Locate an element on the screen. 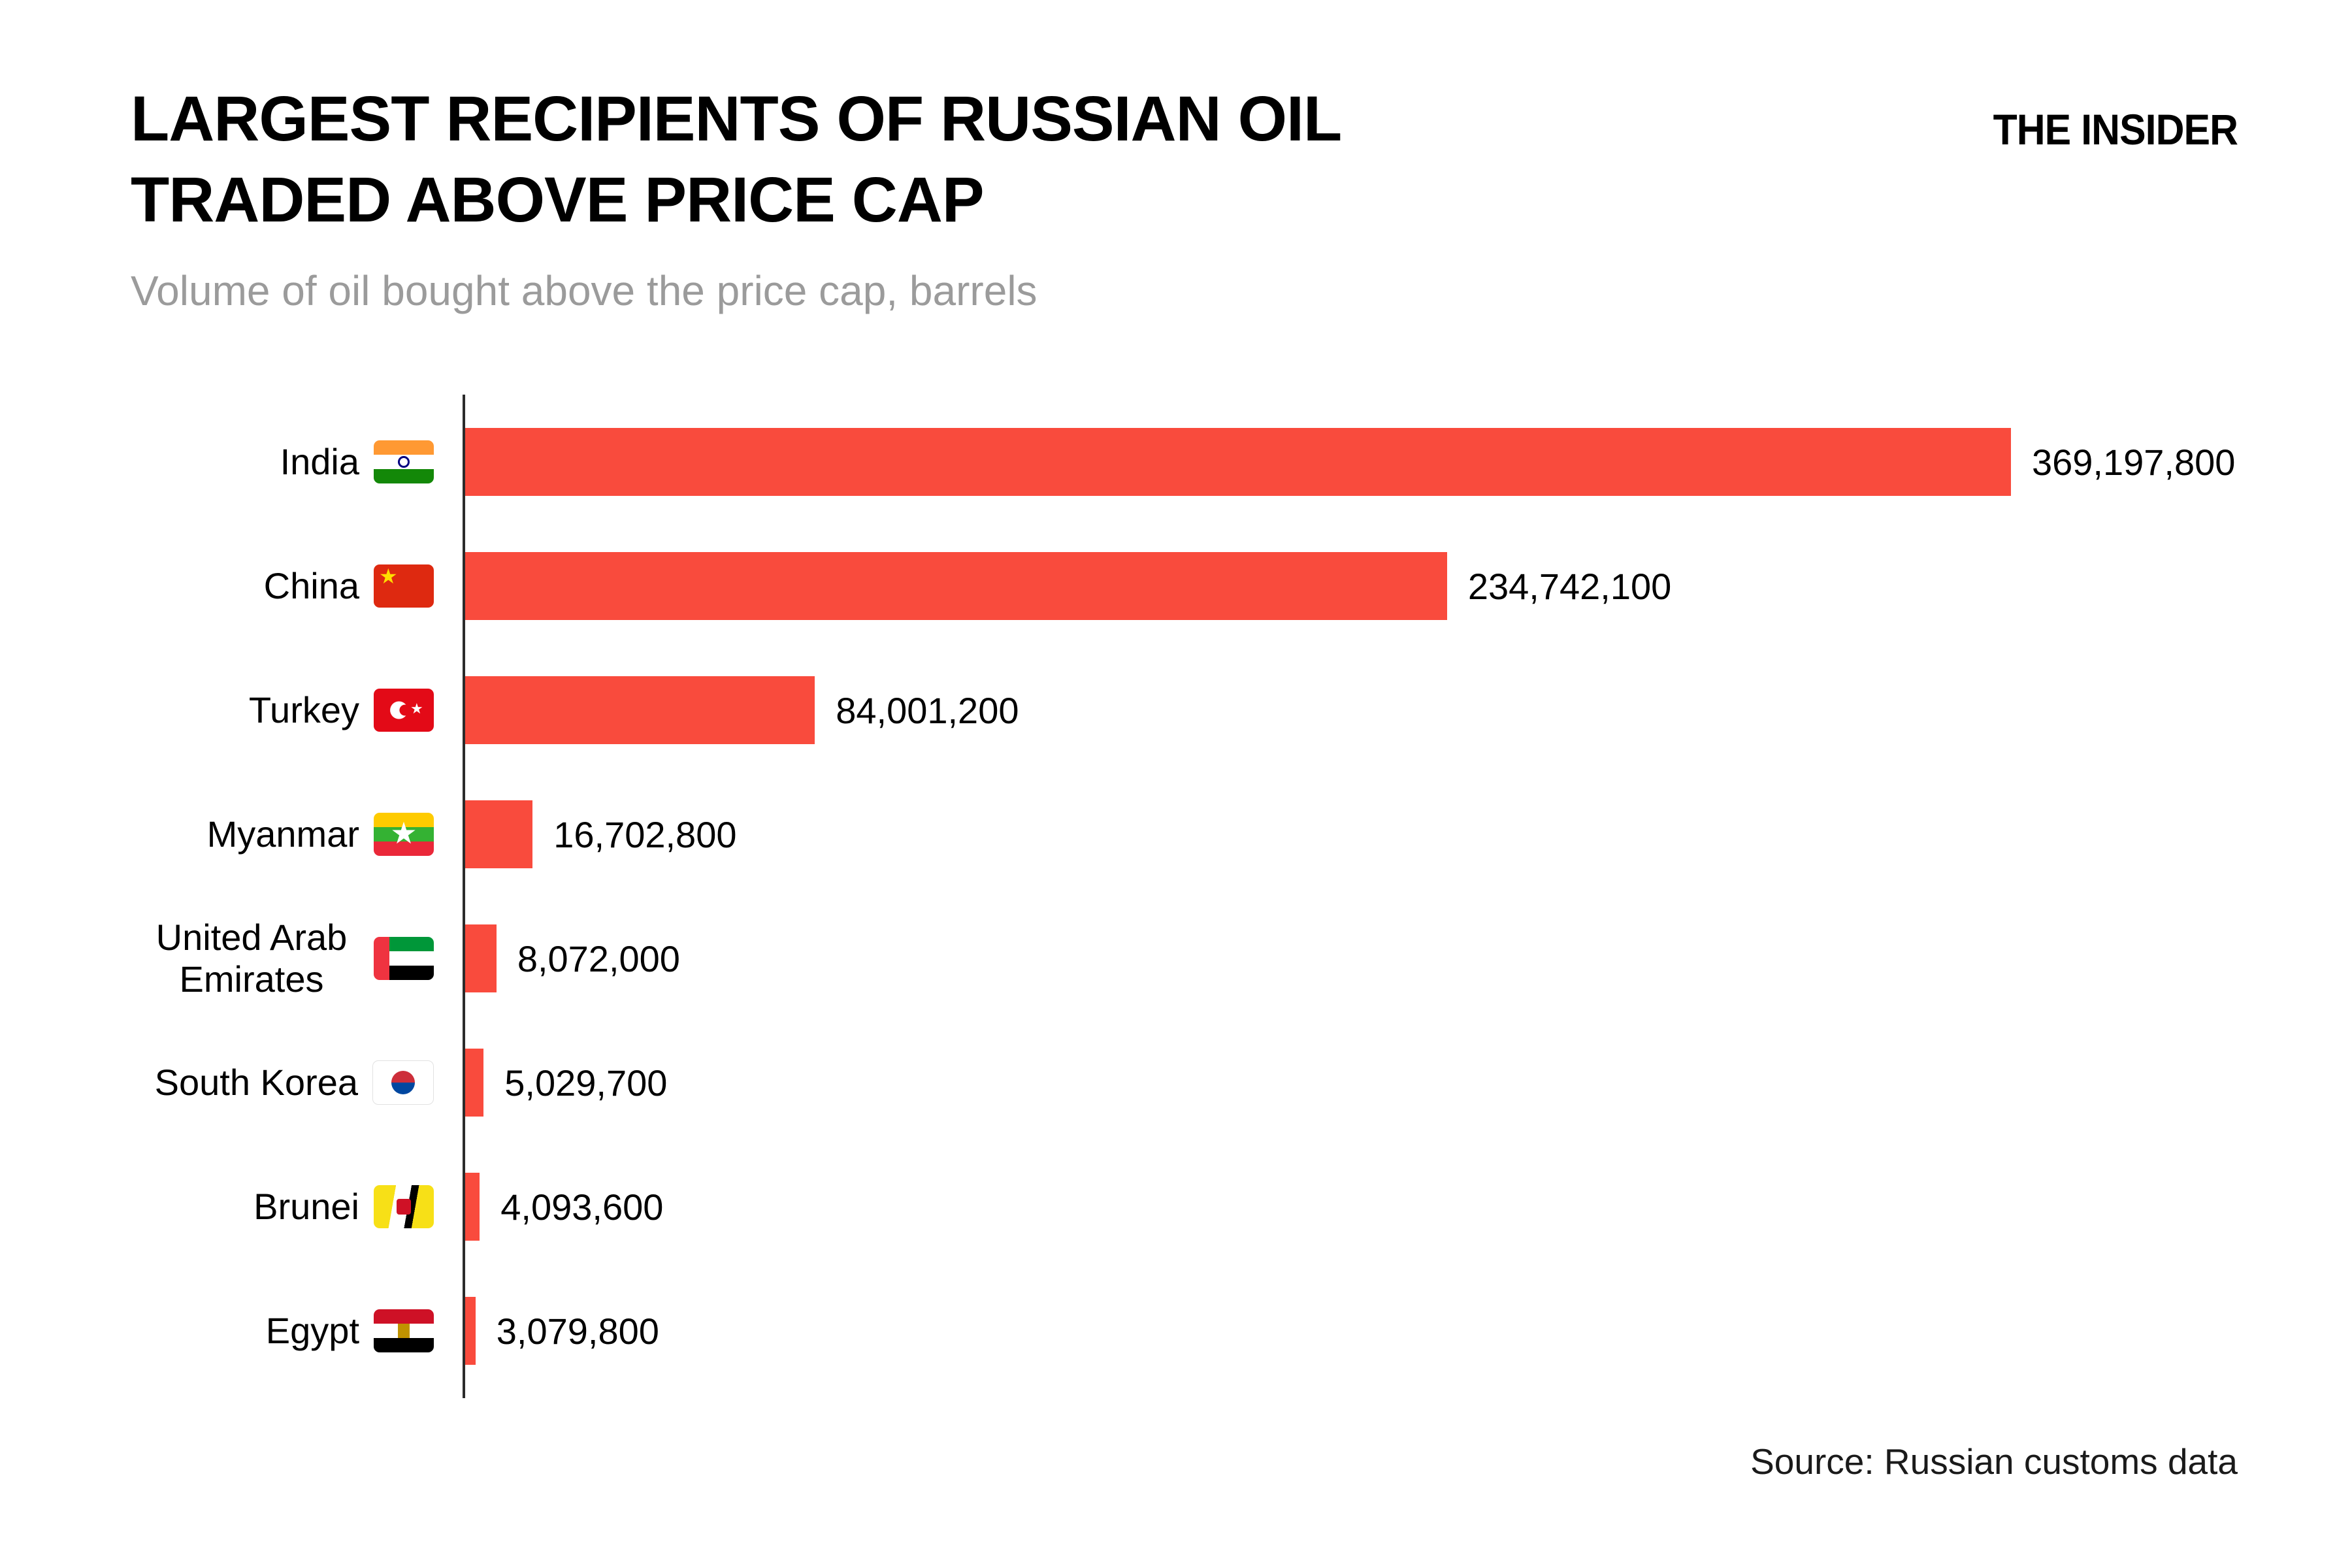 This screenshot has width=2352, height=1568. category-label-cell: Turkey is located at coordinates (297, 710).